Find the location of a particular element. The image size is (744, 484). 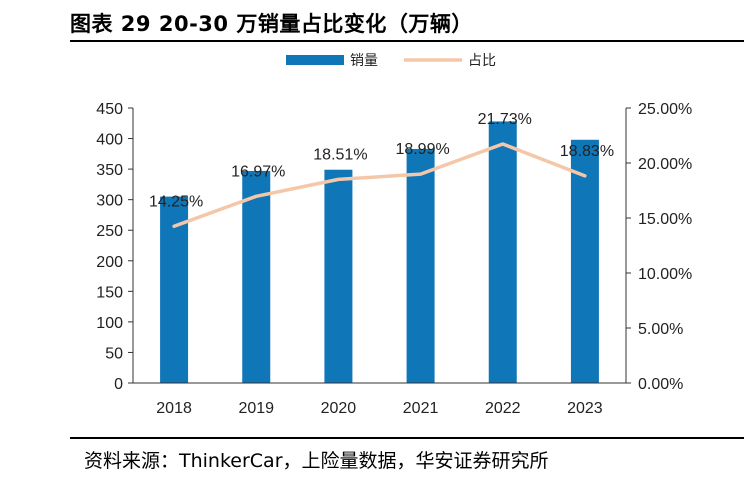

y-right-tick-label: 5.00% is located at coordinates (660, 329).